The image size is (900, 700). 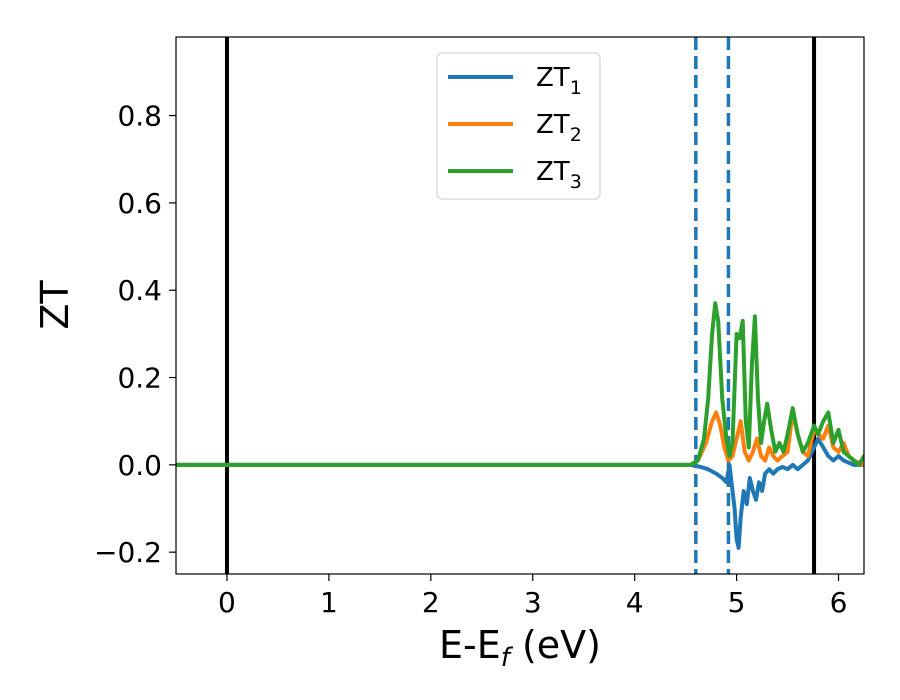 What do you see at coordinates (559, 81) in the screenshot?
I see `legend-label-zt1: ZT1` at bounding box center [559, 81].